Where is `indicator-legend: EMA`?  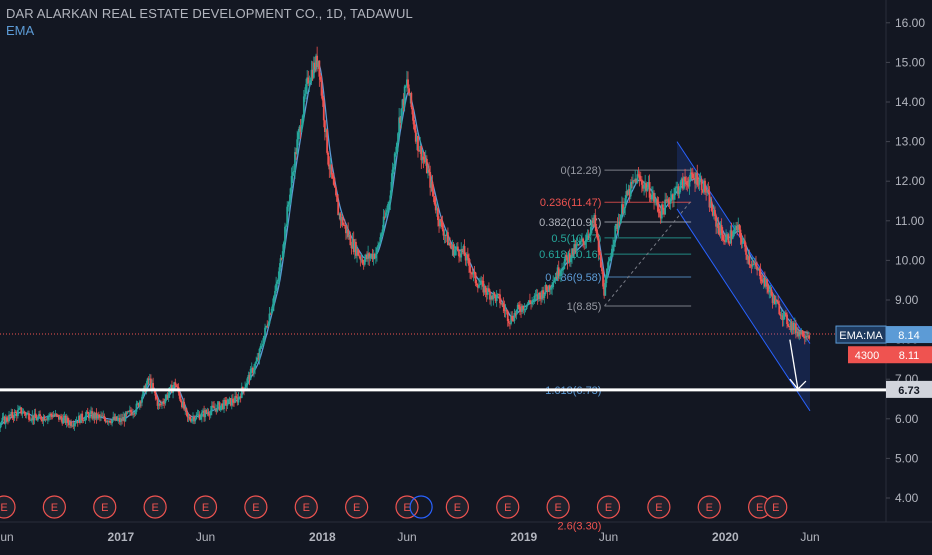 indicator-legend: EMA is located at coordinates (20, 30).